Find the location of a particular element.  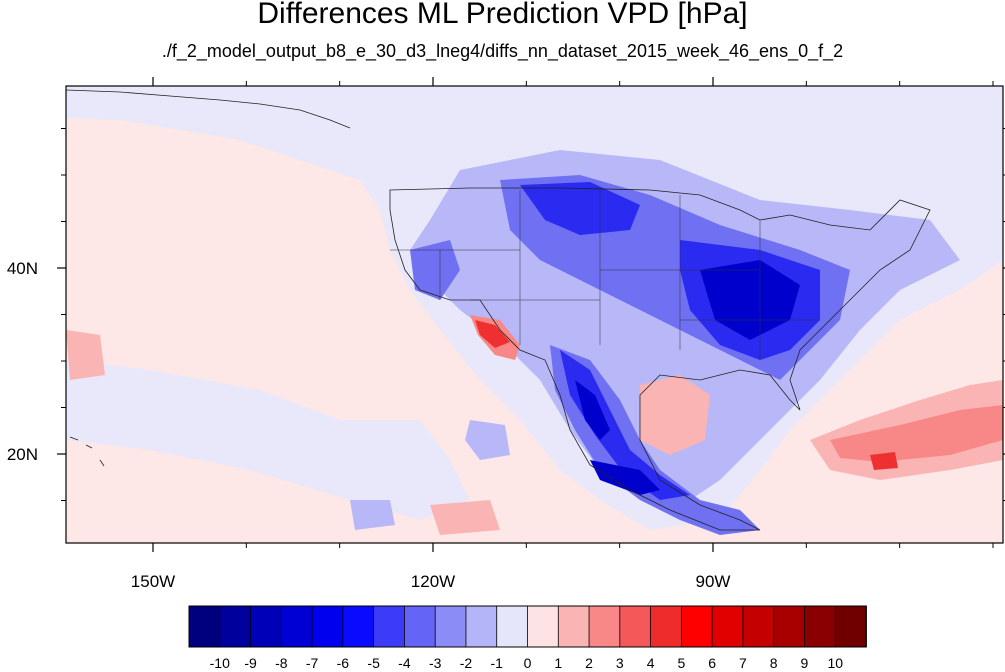

colorbar-label: 4 is located at coordinates (651, 663).